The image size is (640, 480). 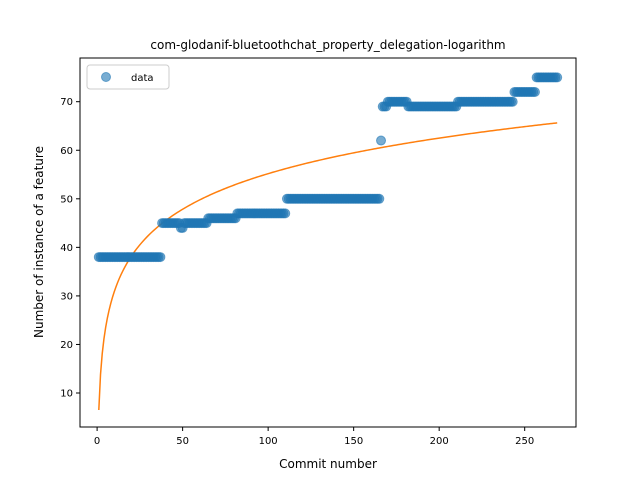 I want to click on y-tick-label: 60, so click(x=66, y=151).